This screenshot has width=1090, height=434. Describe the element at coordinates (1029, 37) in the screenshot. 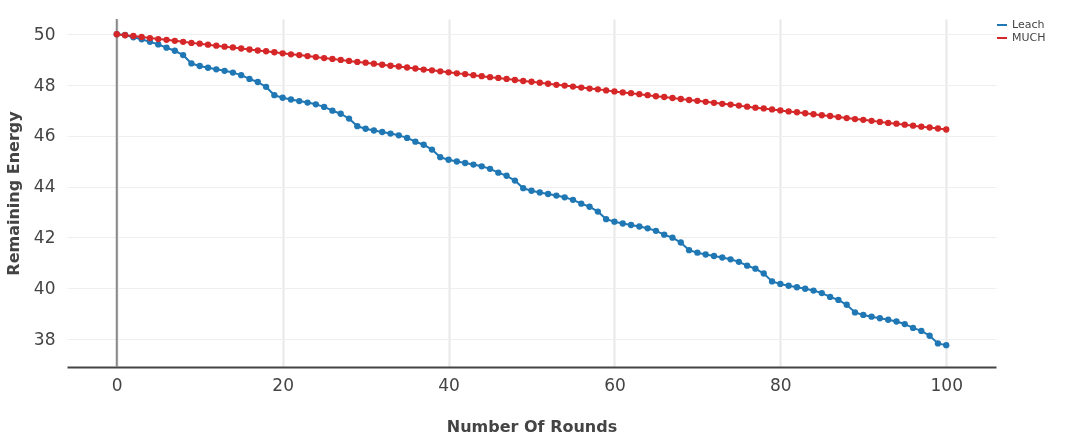

I see `legend-label: MUCH` at that location.